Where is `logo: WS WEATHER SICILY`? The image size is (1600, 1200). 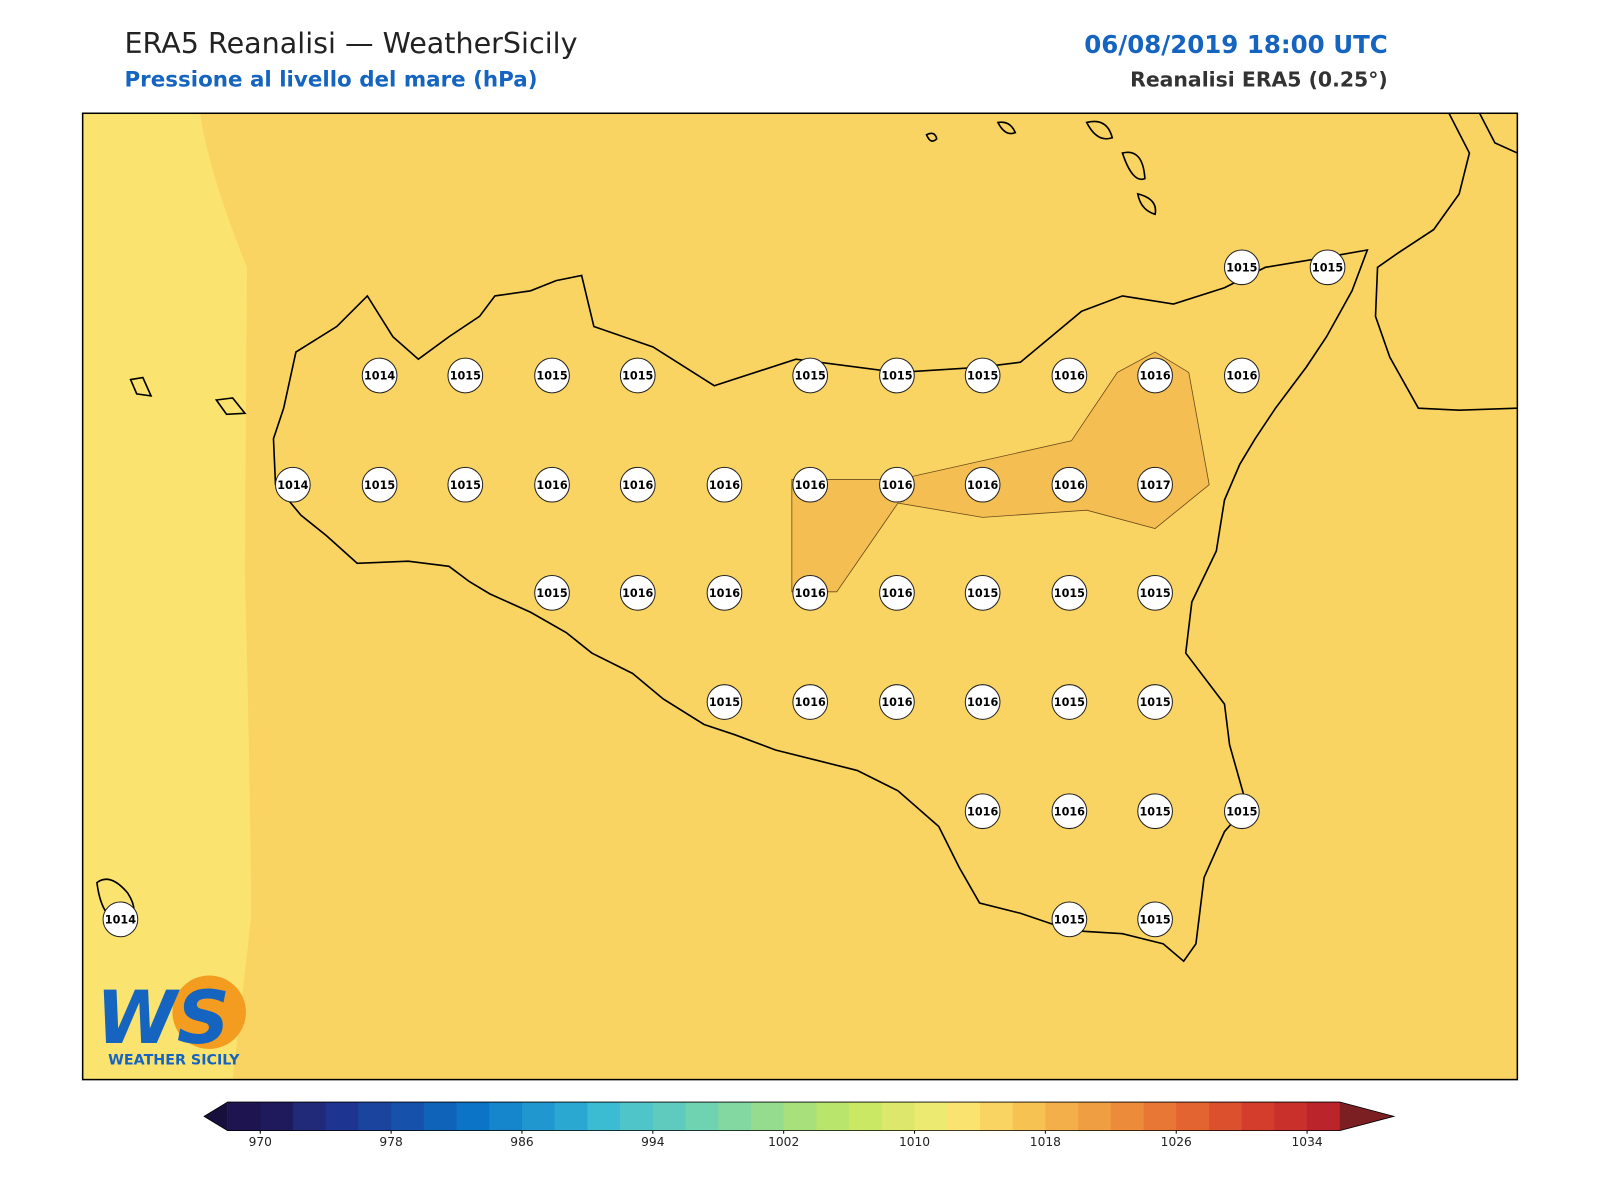
logo: WS WEATHER SICILY is located at coordinates (171, 1021).